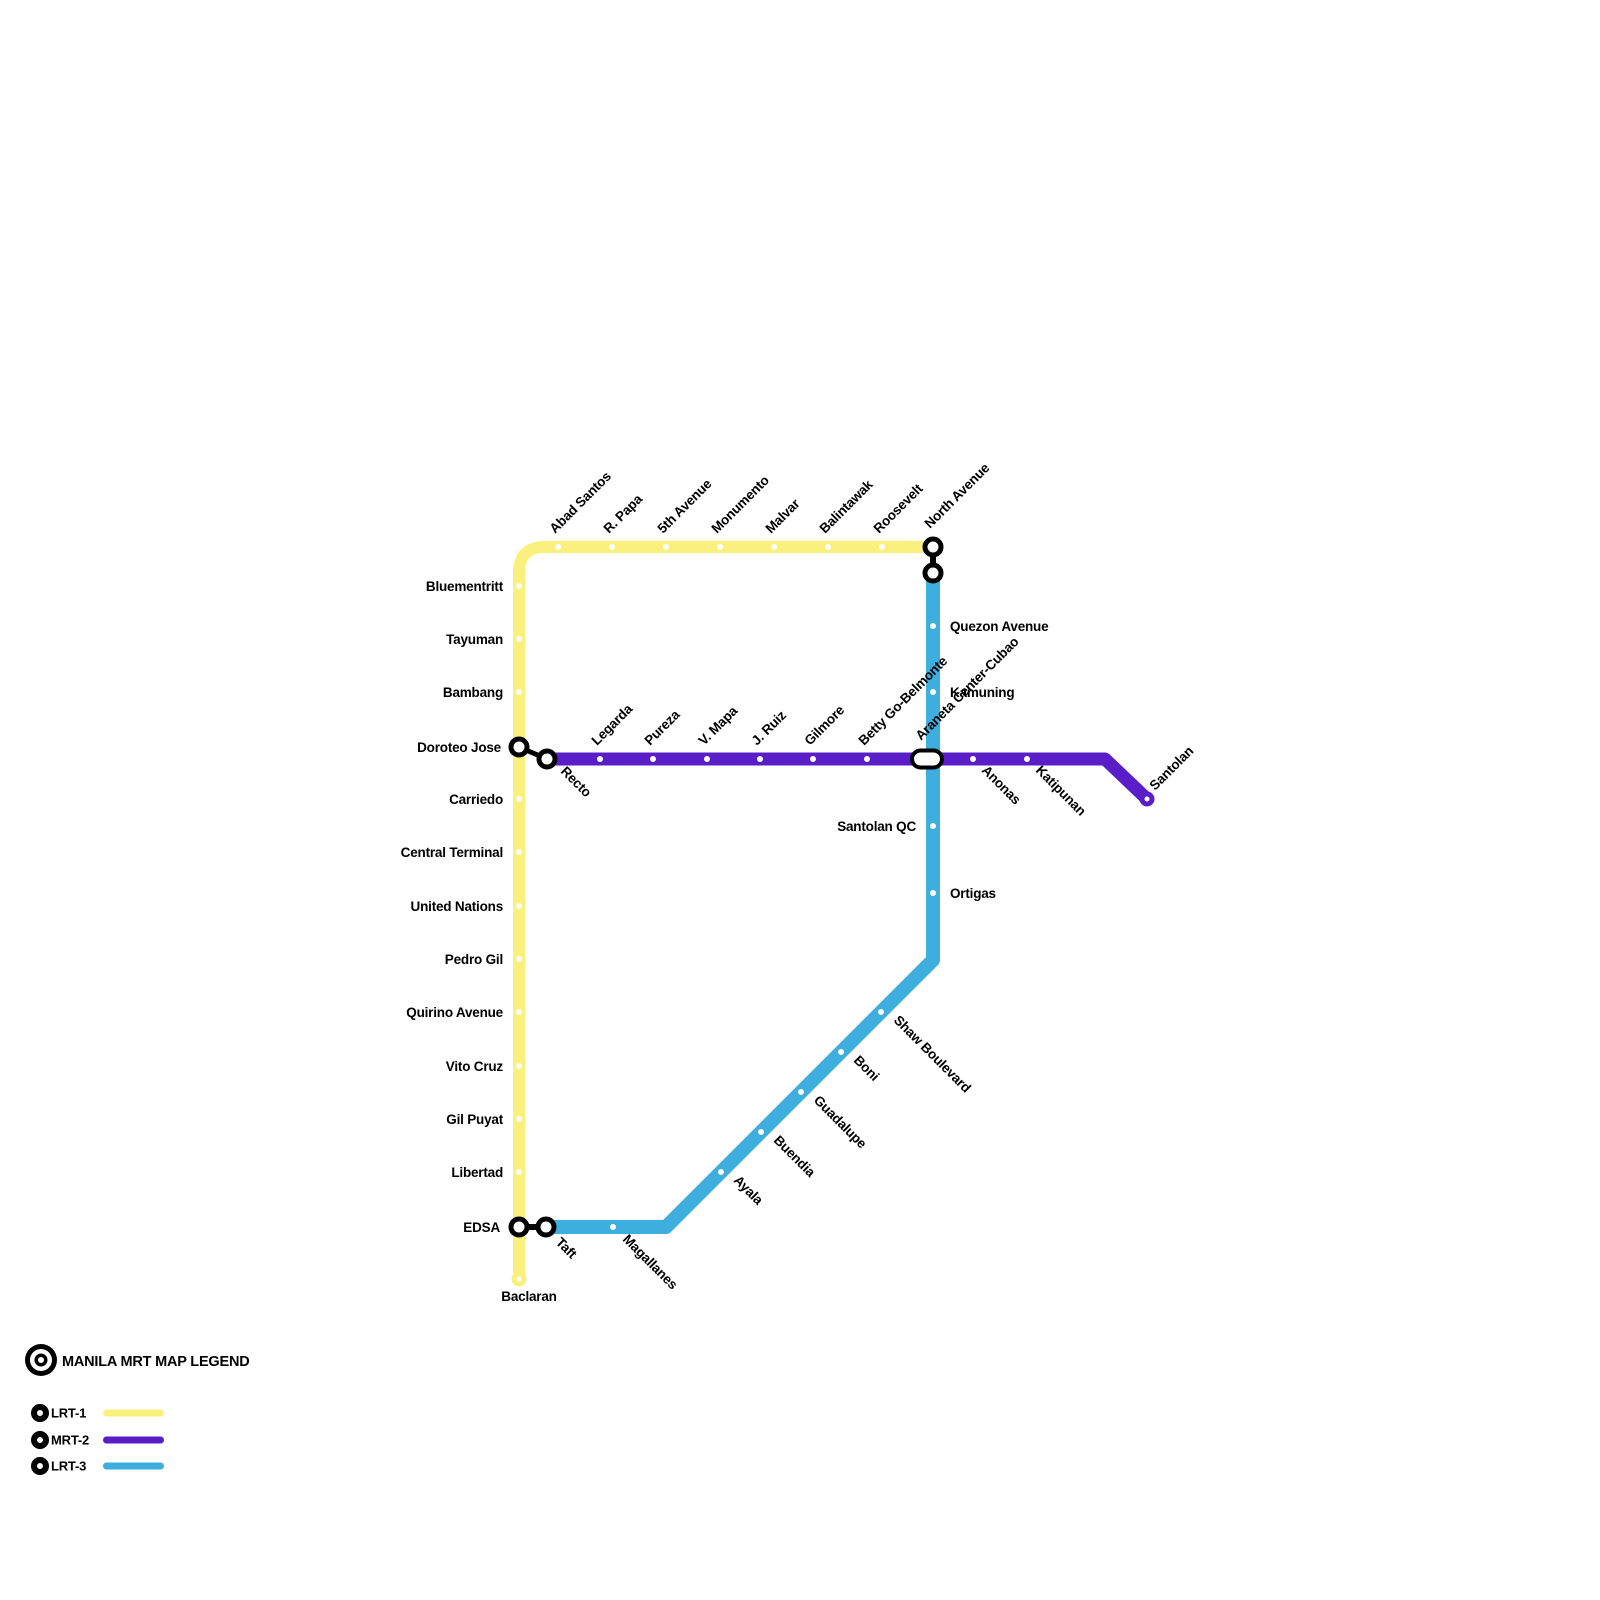  I want to click on station-marker-gilmore, so click(813, 759).